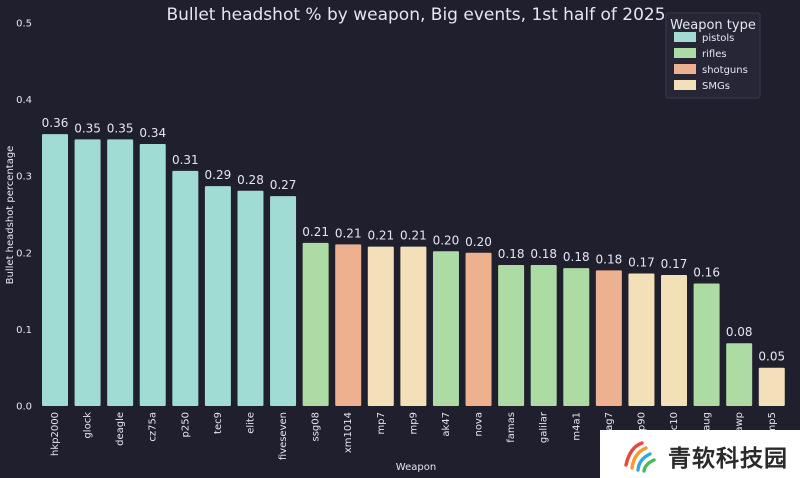  Describe the element at coordinates (416, 467) in the screenshot. I see `x-axis-label: Weapon` at that location.